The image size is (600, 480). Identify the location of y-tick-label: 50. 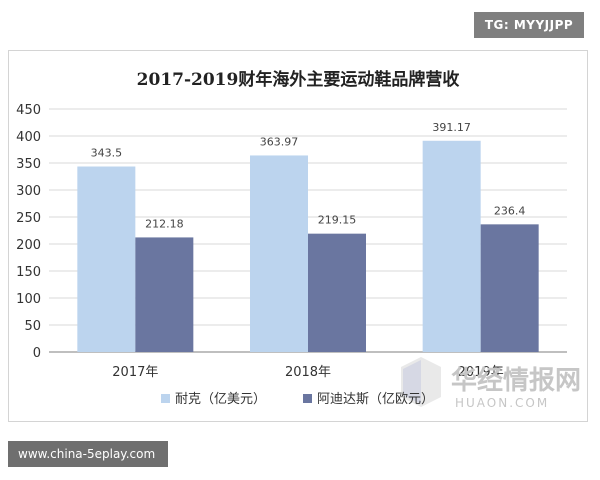
(32, 326).